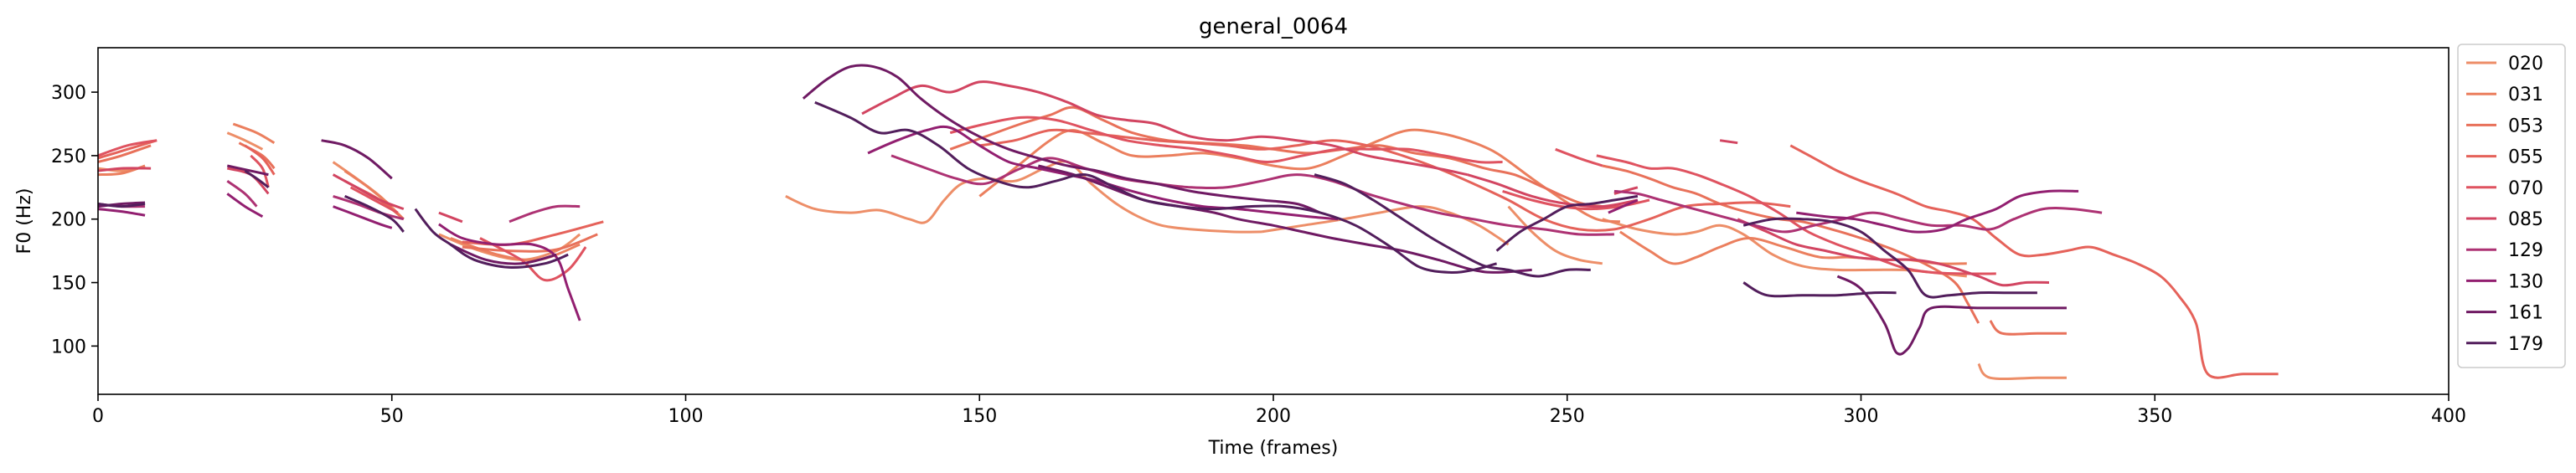  Describe the element at coordinates (2525, 188) in the screenshot. I see `legend-label: 070` at that location.